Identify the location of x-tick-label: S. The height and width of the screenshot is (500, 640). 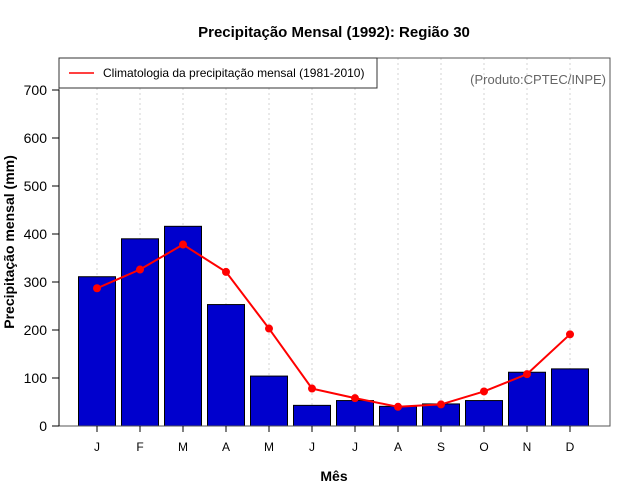
(441, 447).